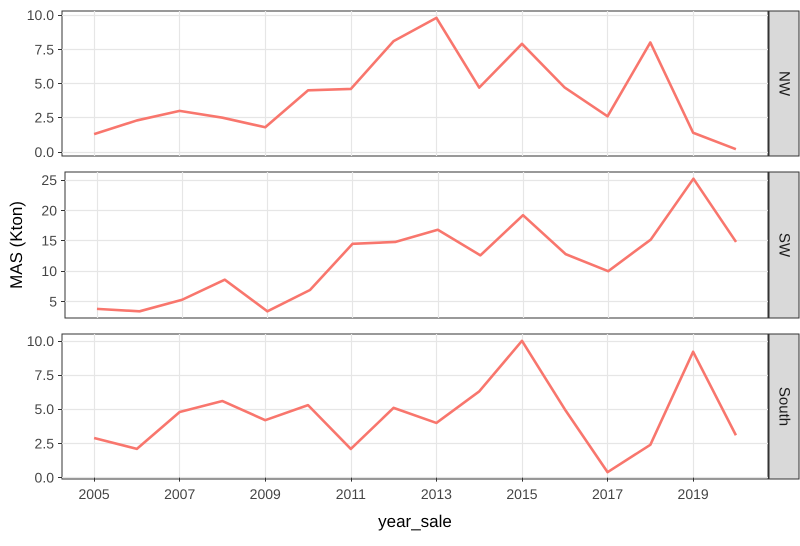 This screenshot has height=546, width=800. What do you see at coordinates (49, 180) in the screenshot?
I see `y-tick-label: 25` at bounding box center [49, 180].